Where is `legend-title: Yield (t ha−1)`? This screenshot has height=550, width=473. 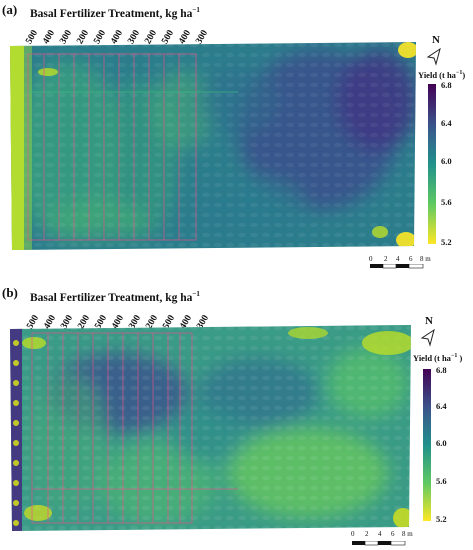
legend-title: Yield (t ha−1) is located at coordinates (442, 75).